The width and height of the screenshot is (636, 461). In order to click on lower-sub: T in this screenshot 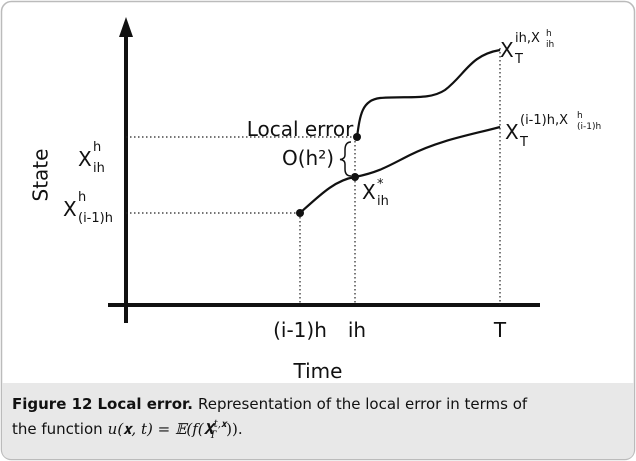, I will do `click(523, 142)`.